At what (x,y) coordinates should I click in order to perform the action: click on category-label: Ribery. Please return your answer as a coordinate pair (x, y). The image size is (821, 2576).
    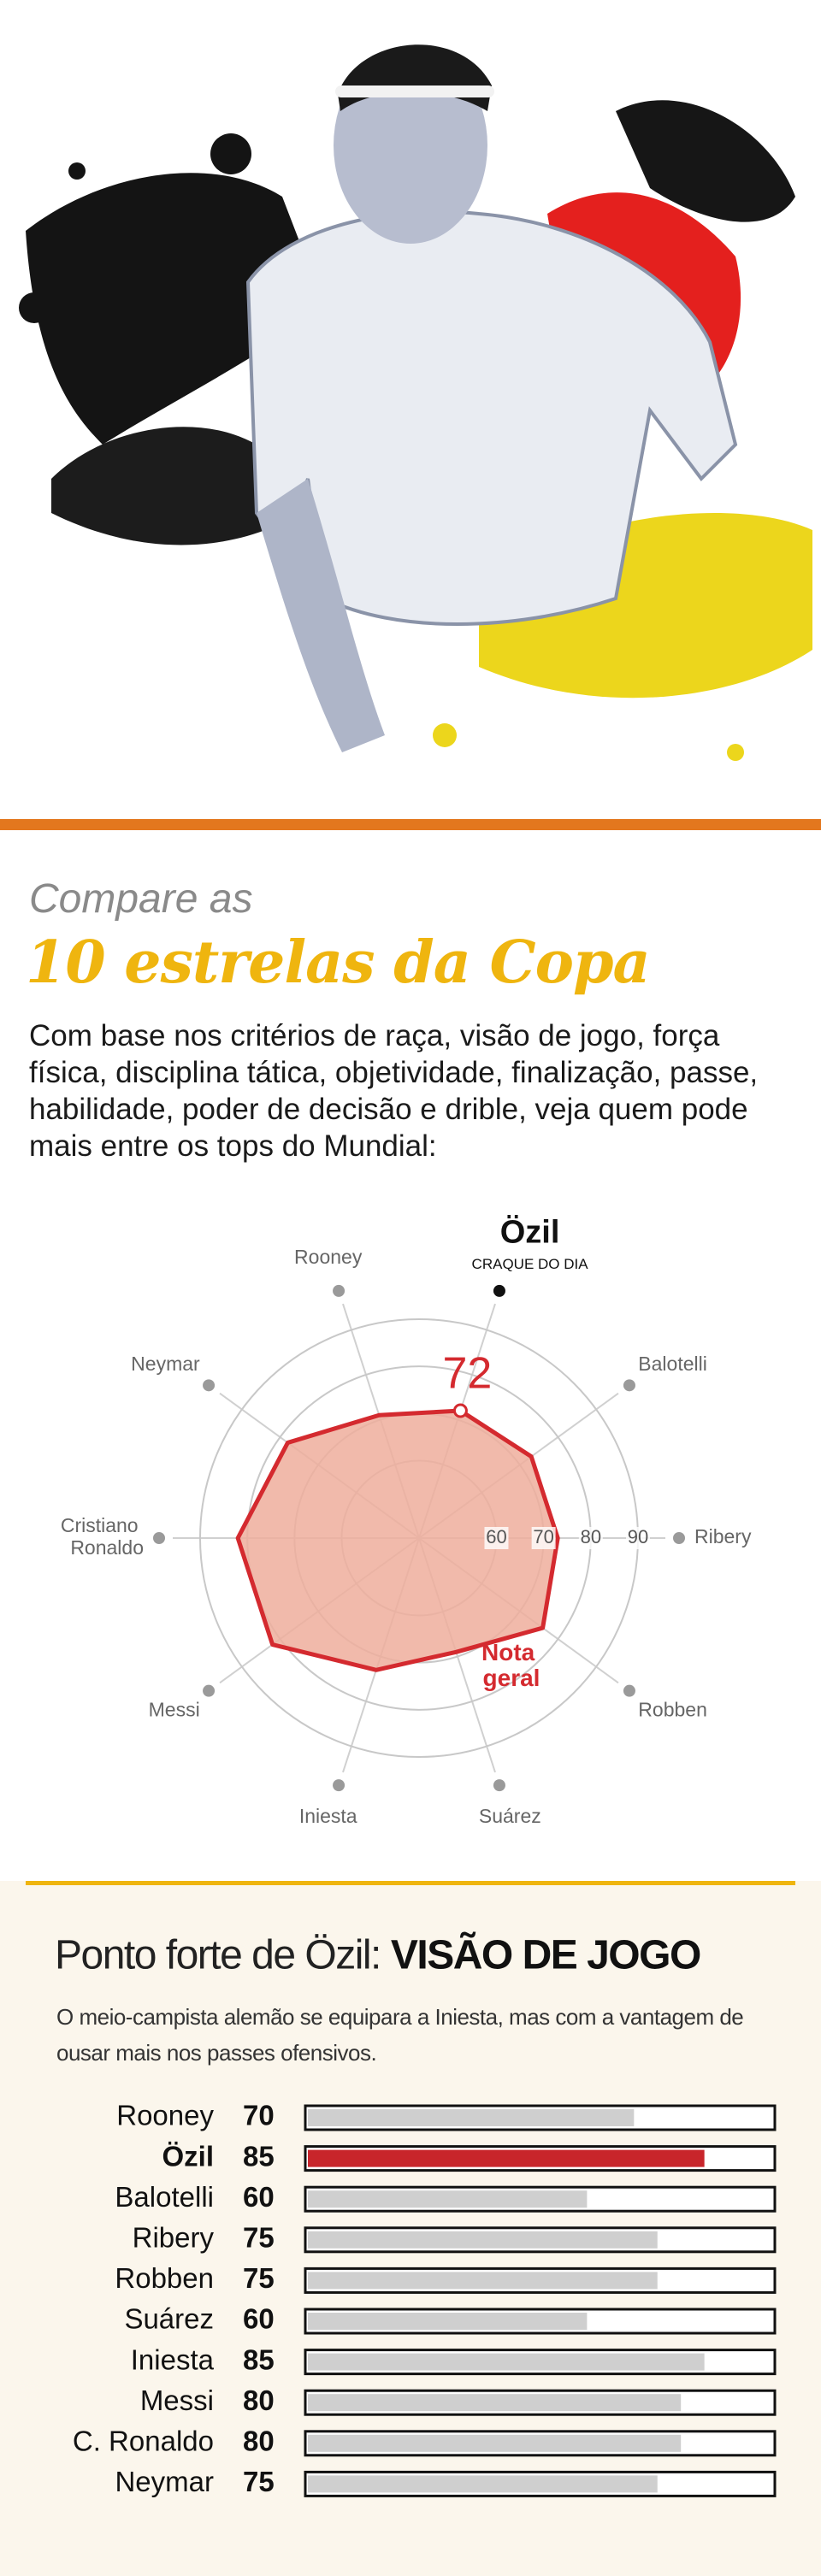
    Looking at the image, I should click on (174, 2238).